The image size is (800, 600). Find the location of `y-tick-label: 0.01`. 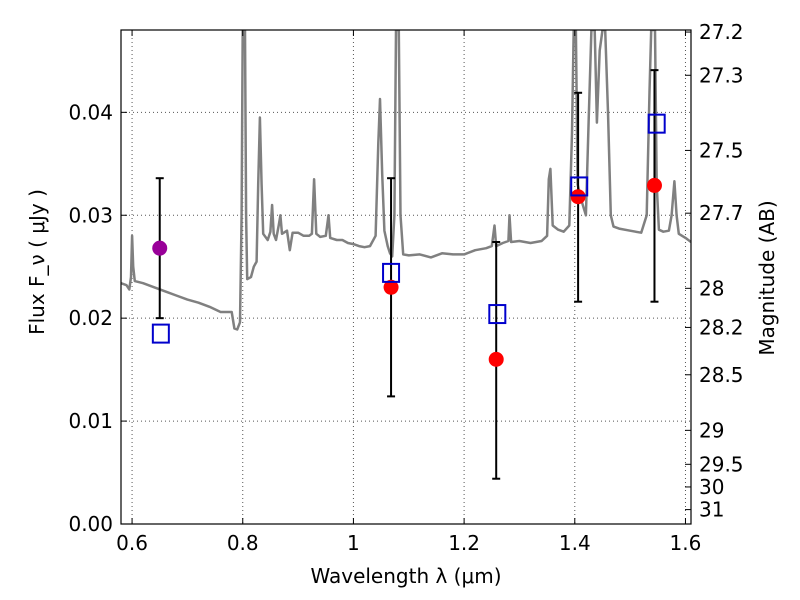

y-tick-label: 0.01 is located at coordinates (90, 421).